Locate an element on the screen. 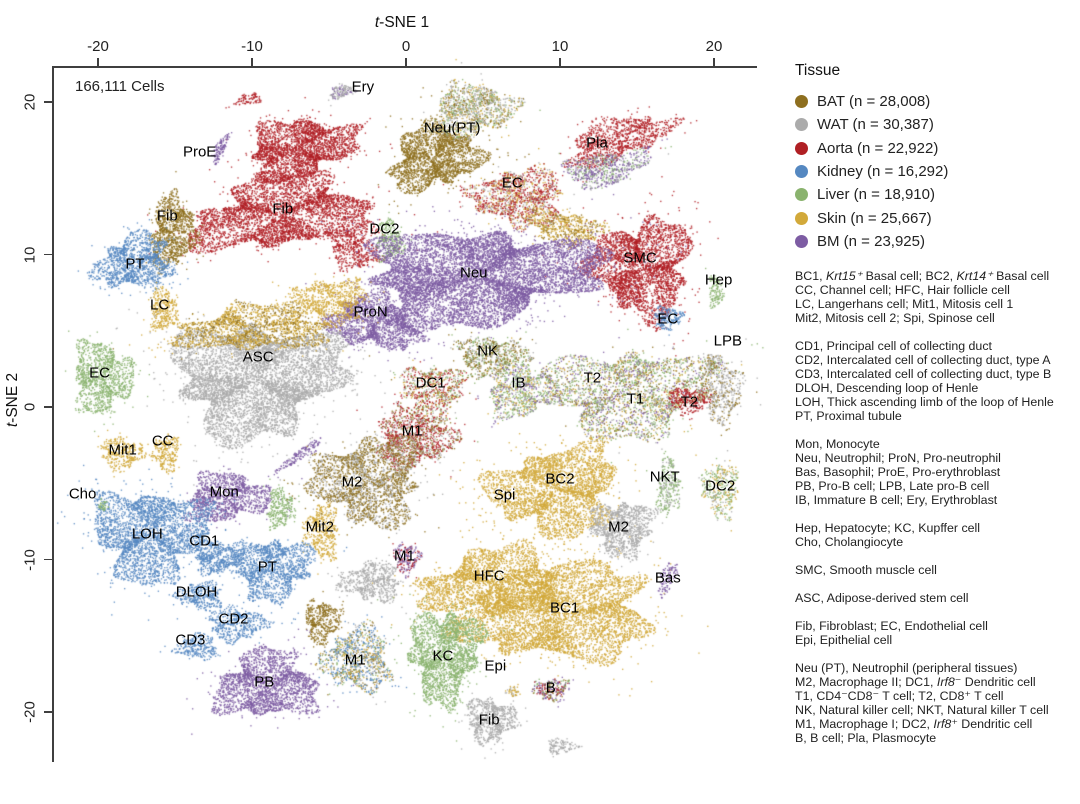 The height and width of the screenshot is (804, 1080). abbreviation-line: Hep, Hepatocyte; KC, Kupffer cell is located at coordinates (888, 528).